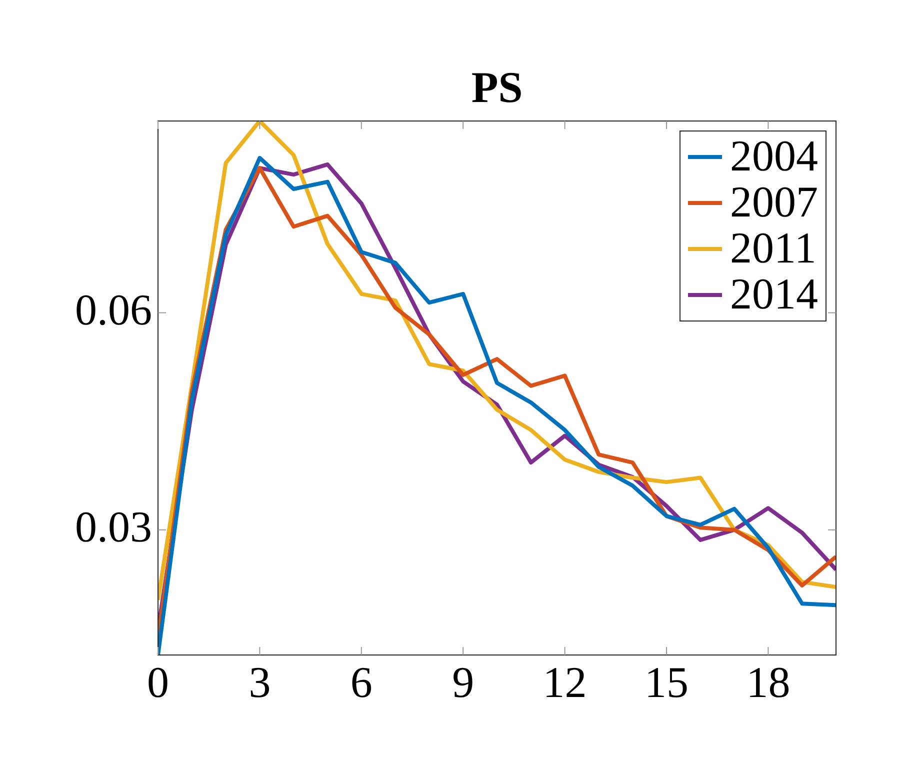 Image resolution: width=897 pixels, height=763 pixels. What do you see at coordinates (361, 682) in the screenshot?
I see `x-tick-label: 6` at bounding box center [361, 682].